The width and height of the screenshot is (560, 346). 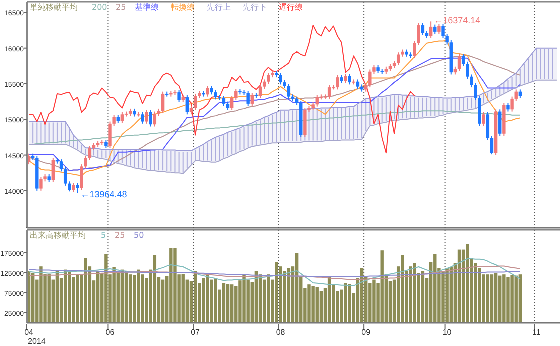 I want to click on x-tick-label: 04, so click(x=29, y=332).